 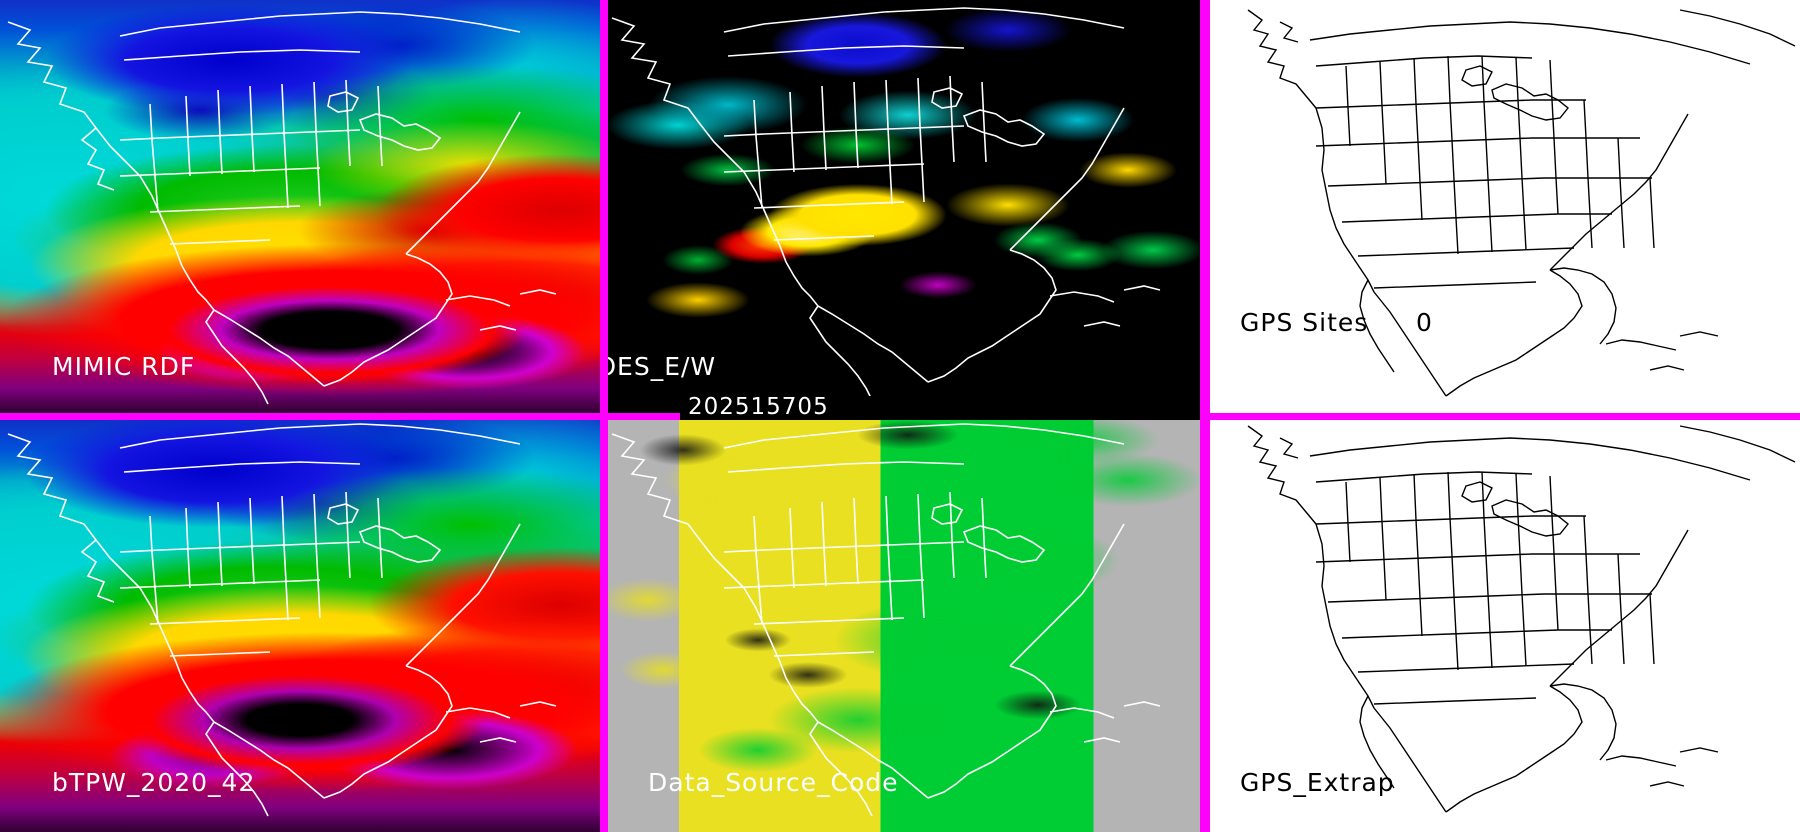 What do you see at coordinates (604, 626) in the screenshot?
I see `divider-vertical-left-bottom` at bounding box center [604, 626].